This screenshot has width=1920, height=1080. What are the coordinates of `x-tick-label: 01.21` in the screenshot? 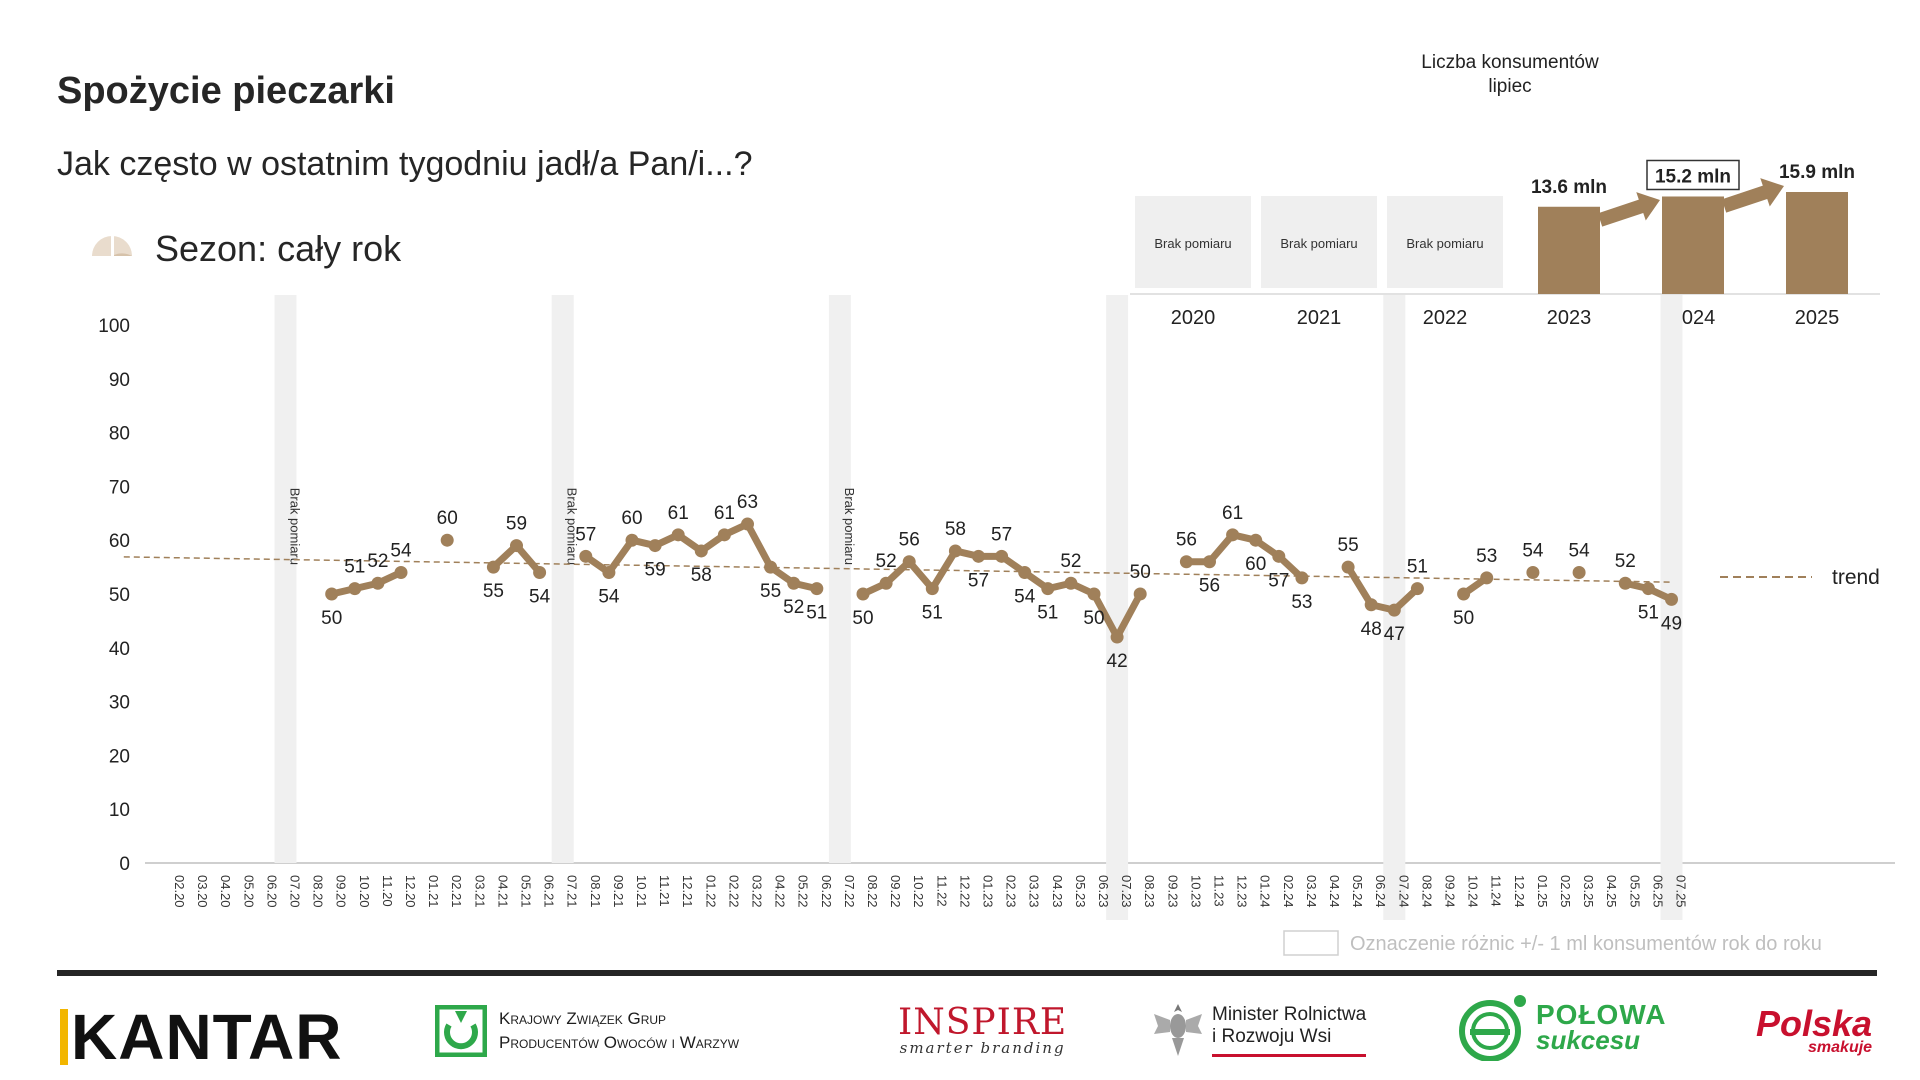 It's located at (433, 891).